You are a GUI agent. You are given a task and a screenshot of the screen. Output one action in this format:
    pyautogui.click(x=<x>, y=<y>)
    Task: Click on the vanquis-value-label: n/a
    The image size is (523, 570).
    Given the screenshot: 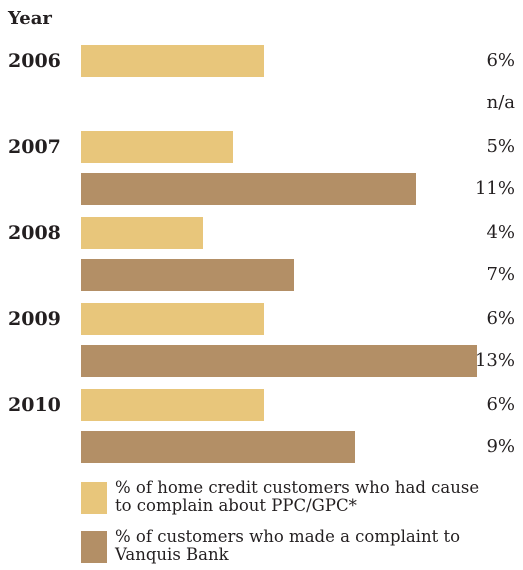 What is the action you would take?
    pyautogui.click(x=500, y=102)
    